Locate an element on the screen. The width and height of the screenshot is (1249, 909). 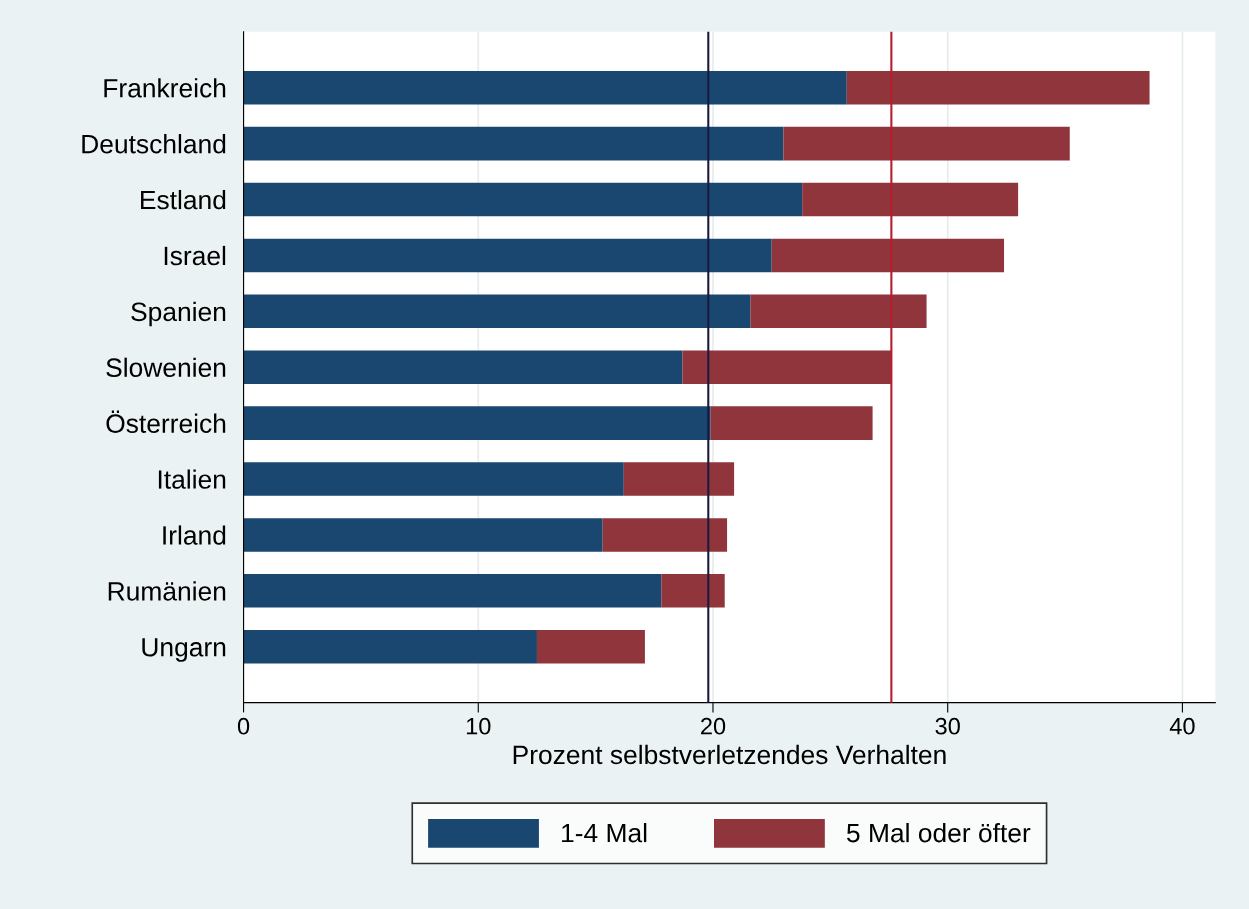
x-tick-label: 20 is located at coordinates (713, 726).